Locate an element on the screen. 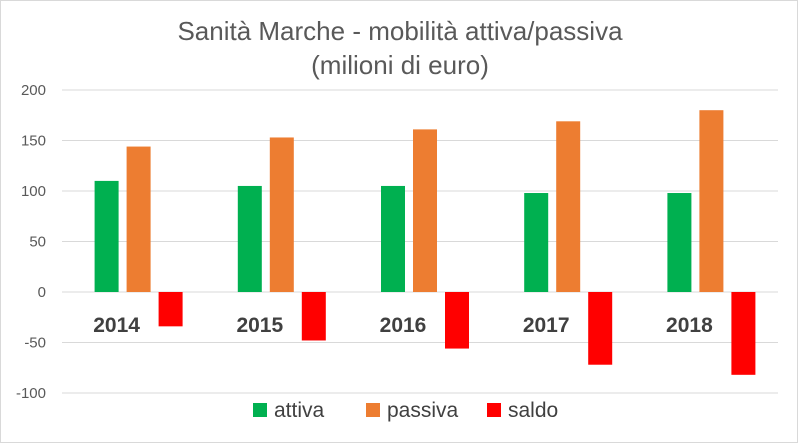 This screenshot has height=445, width=800. legend-swatch-attiva is located at coordinates (260, 410).